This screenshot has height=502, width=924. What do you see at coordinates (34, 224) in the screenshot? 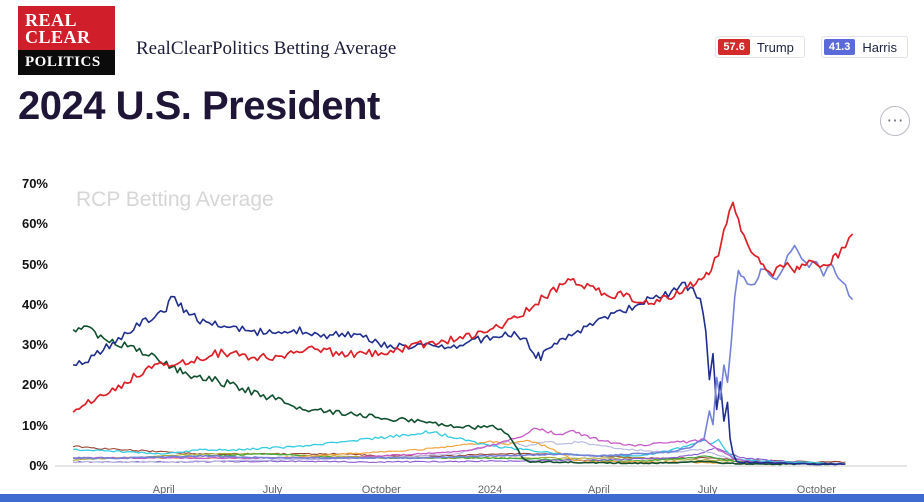
I see `y-tick-label: 60%` at bounding box center [34, 224].